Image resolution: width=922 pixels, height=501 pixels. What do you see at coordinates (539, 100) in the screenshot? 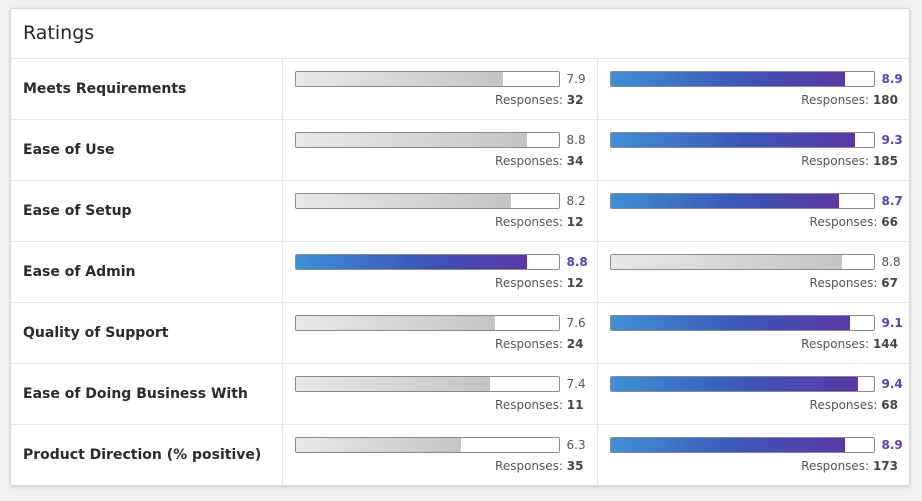
I see `responses-count: Responses: 32` at bounding box center [539, 100].